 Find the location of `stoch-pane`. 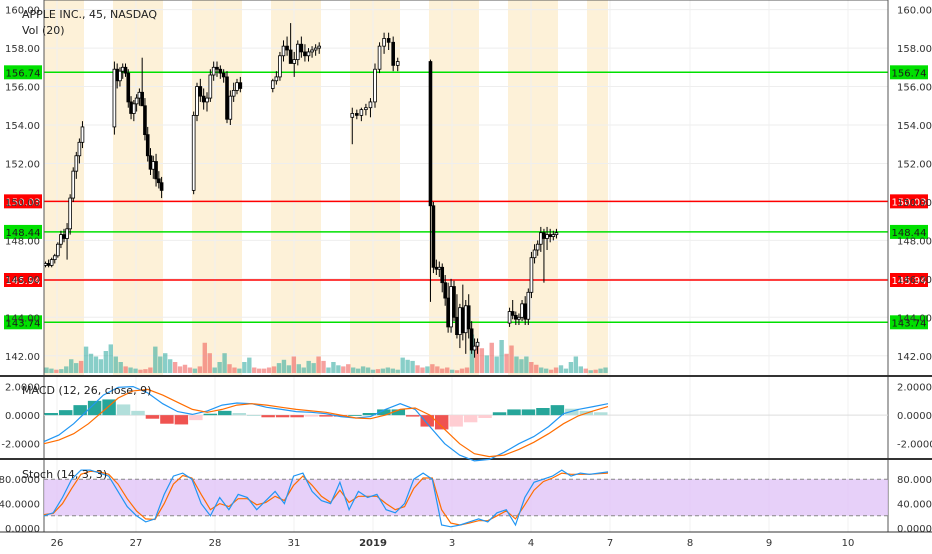

stoch-pane is located at coordinates (465, 498).